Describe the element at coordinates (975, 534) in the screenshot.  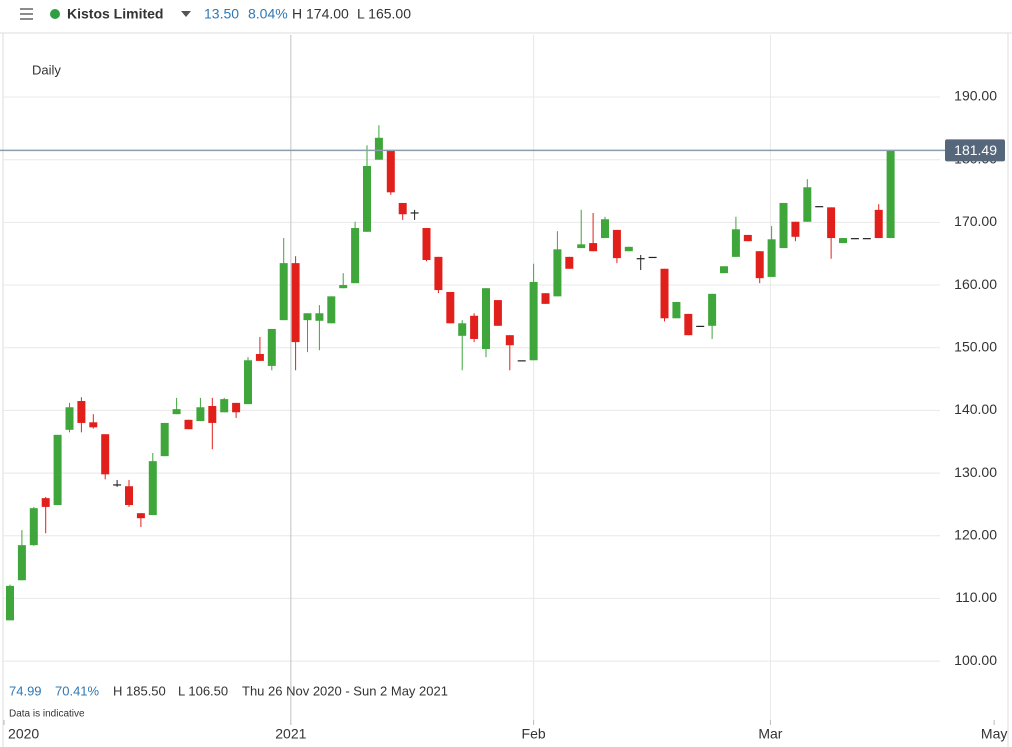
I see `y-tick-label: 120.00` at that location.